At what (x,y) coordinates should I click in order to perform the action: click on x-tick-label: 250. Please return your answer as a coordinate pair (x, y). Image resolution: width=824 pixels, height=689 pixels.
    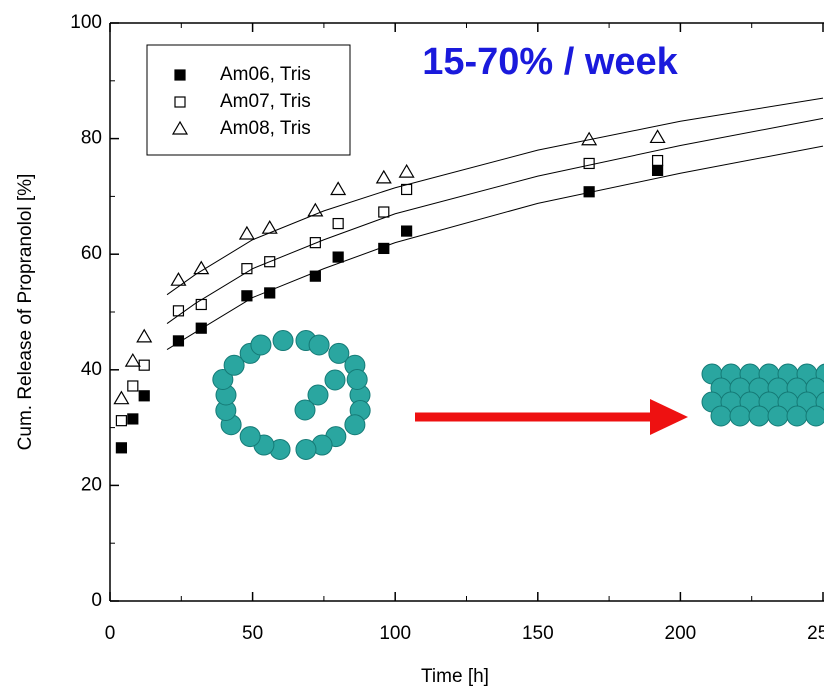
    Looking at the image, I should click on (815, 633).